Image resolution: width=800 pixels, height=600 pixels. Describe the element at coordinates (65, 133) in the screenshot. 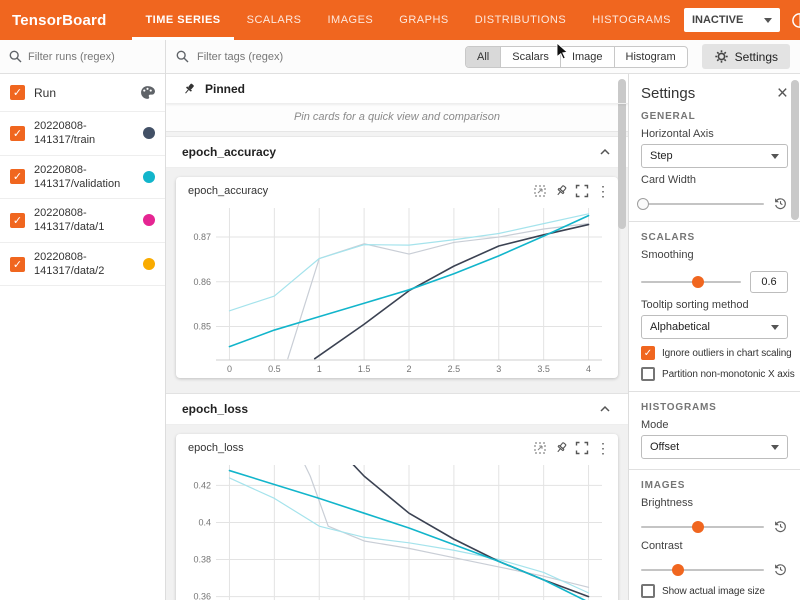

I see `run-name: 20220808- 141317/train` at that location.